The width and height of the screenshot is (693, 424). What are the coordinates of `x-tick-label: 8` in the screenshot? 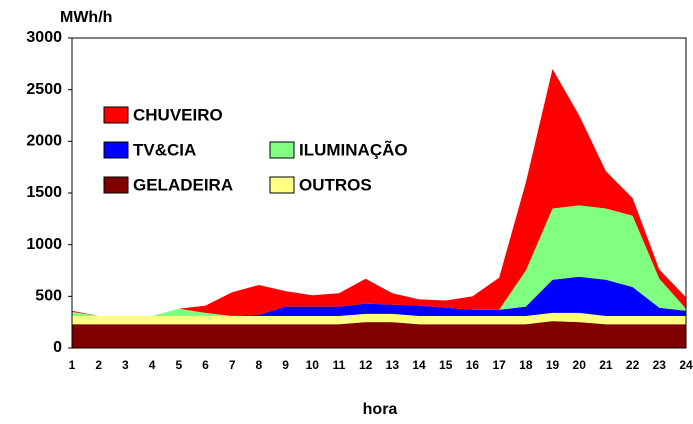 It's located at (259, 365).